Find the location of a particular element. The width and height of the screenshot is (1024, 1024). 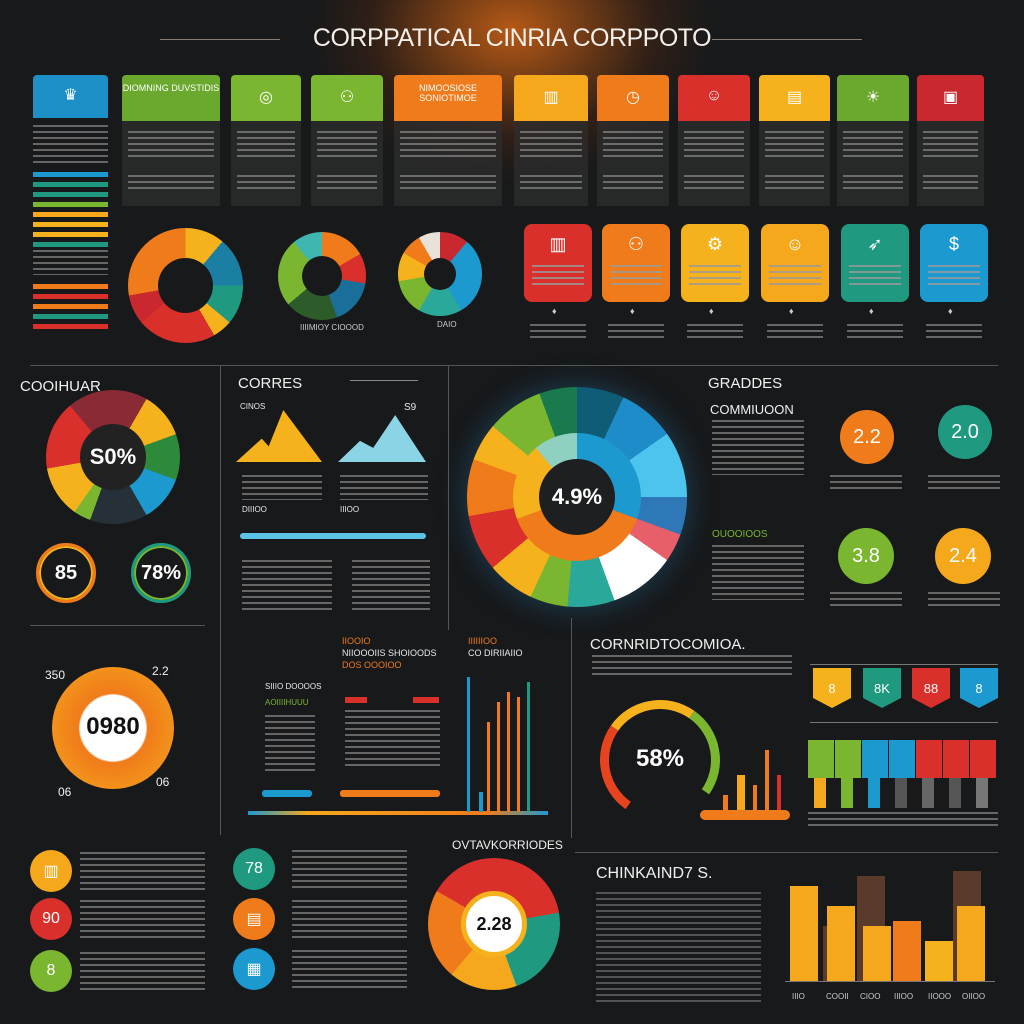

feature-card: ▥ is located at coordinates (558, 263).